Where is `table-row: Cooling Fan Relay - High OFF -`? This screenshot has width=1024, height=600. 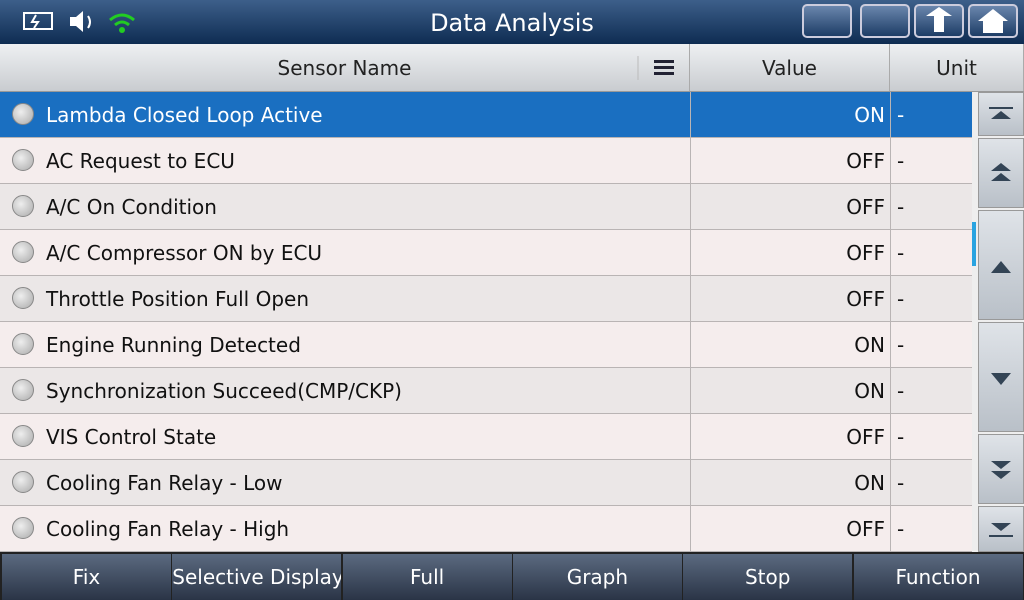 table-row: Cooling Fan Relay - High OFF - is located at coordinates (486, 529).